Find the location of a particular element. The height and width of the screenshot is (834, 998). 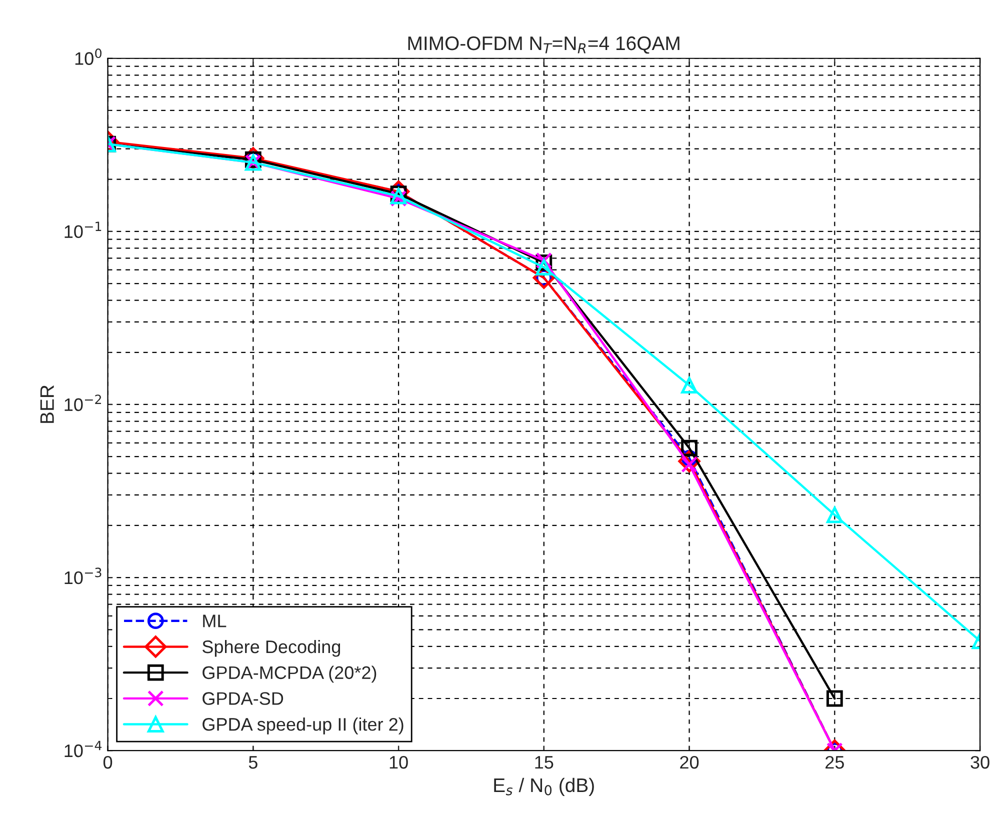

y-tick-label: 10$^{0}$ is located at coordinates (88, 56).